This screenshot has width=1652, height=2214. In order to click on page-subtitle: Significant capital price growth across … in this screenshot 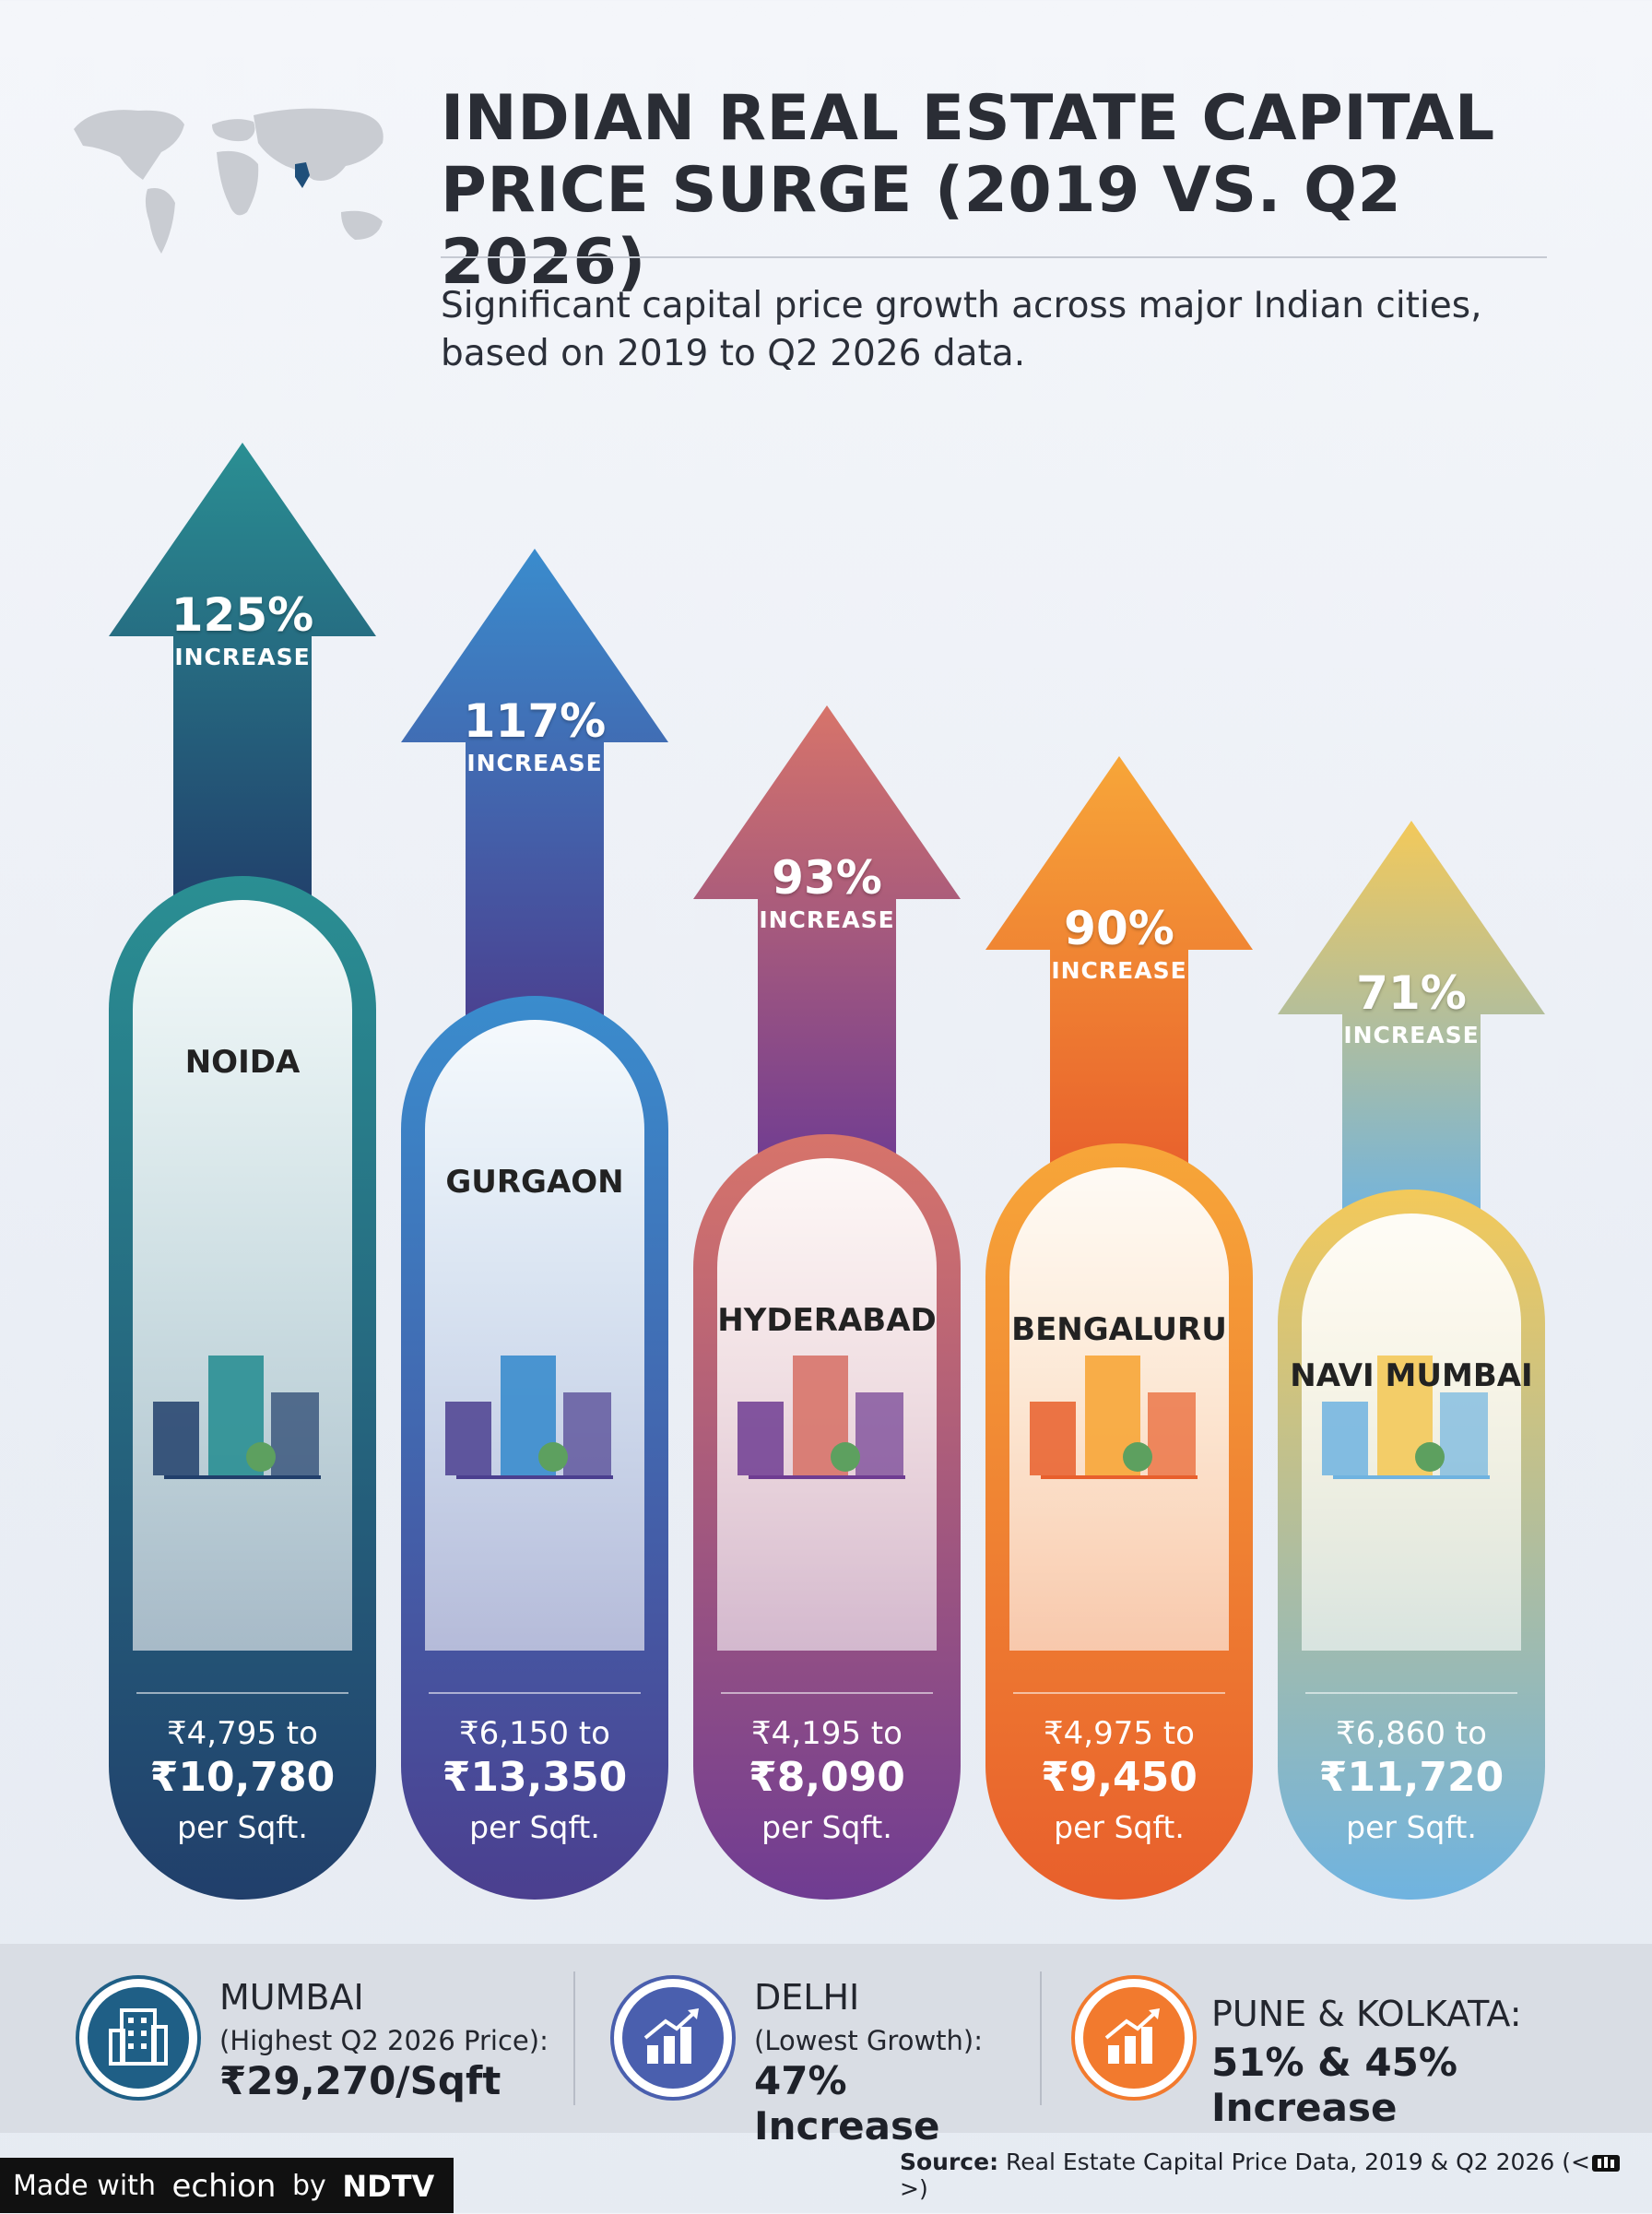, I will do `click(961, 330)`.